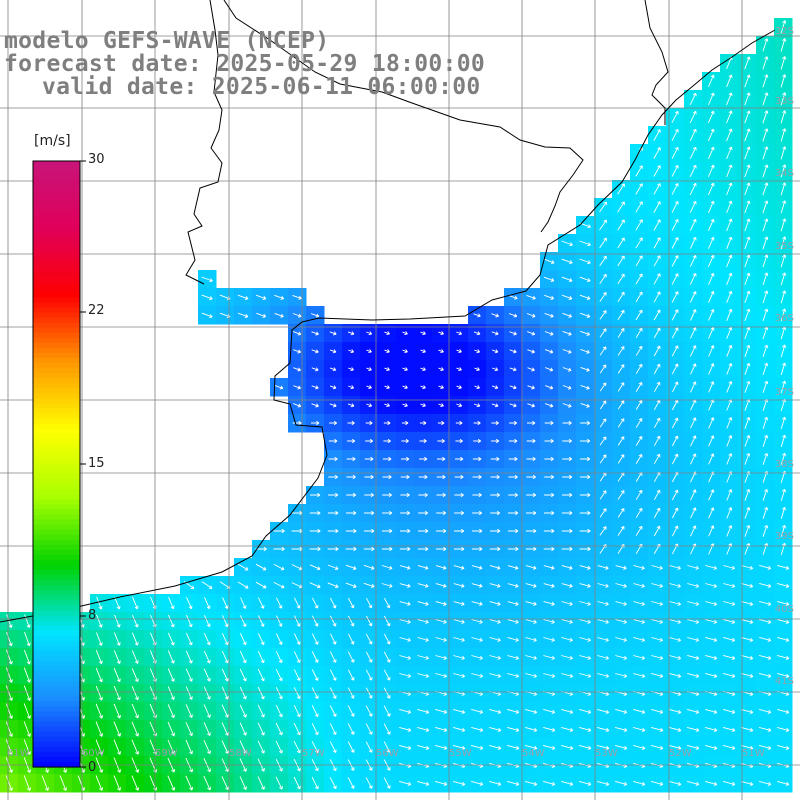 Image resolution: width=800 pixels, height=800 pixels. I want to click on lon-label: 57W, so click(313, 753).